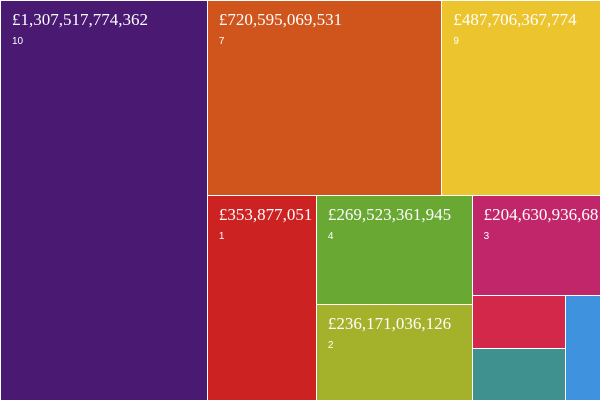  Describe the element at coordinates (389, 324) in the screenshot. I see `value-label: £236,171,036,126` at that location.